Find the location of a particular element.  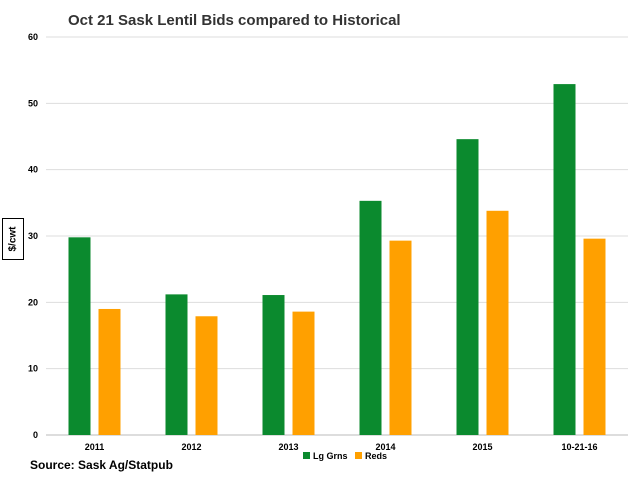

y-tick-label: 10 is located at coordinates (33, 369).